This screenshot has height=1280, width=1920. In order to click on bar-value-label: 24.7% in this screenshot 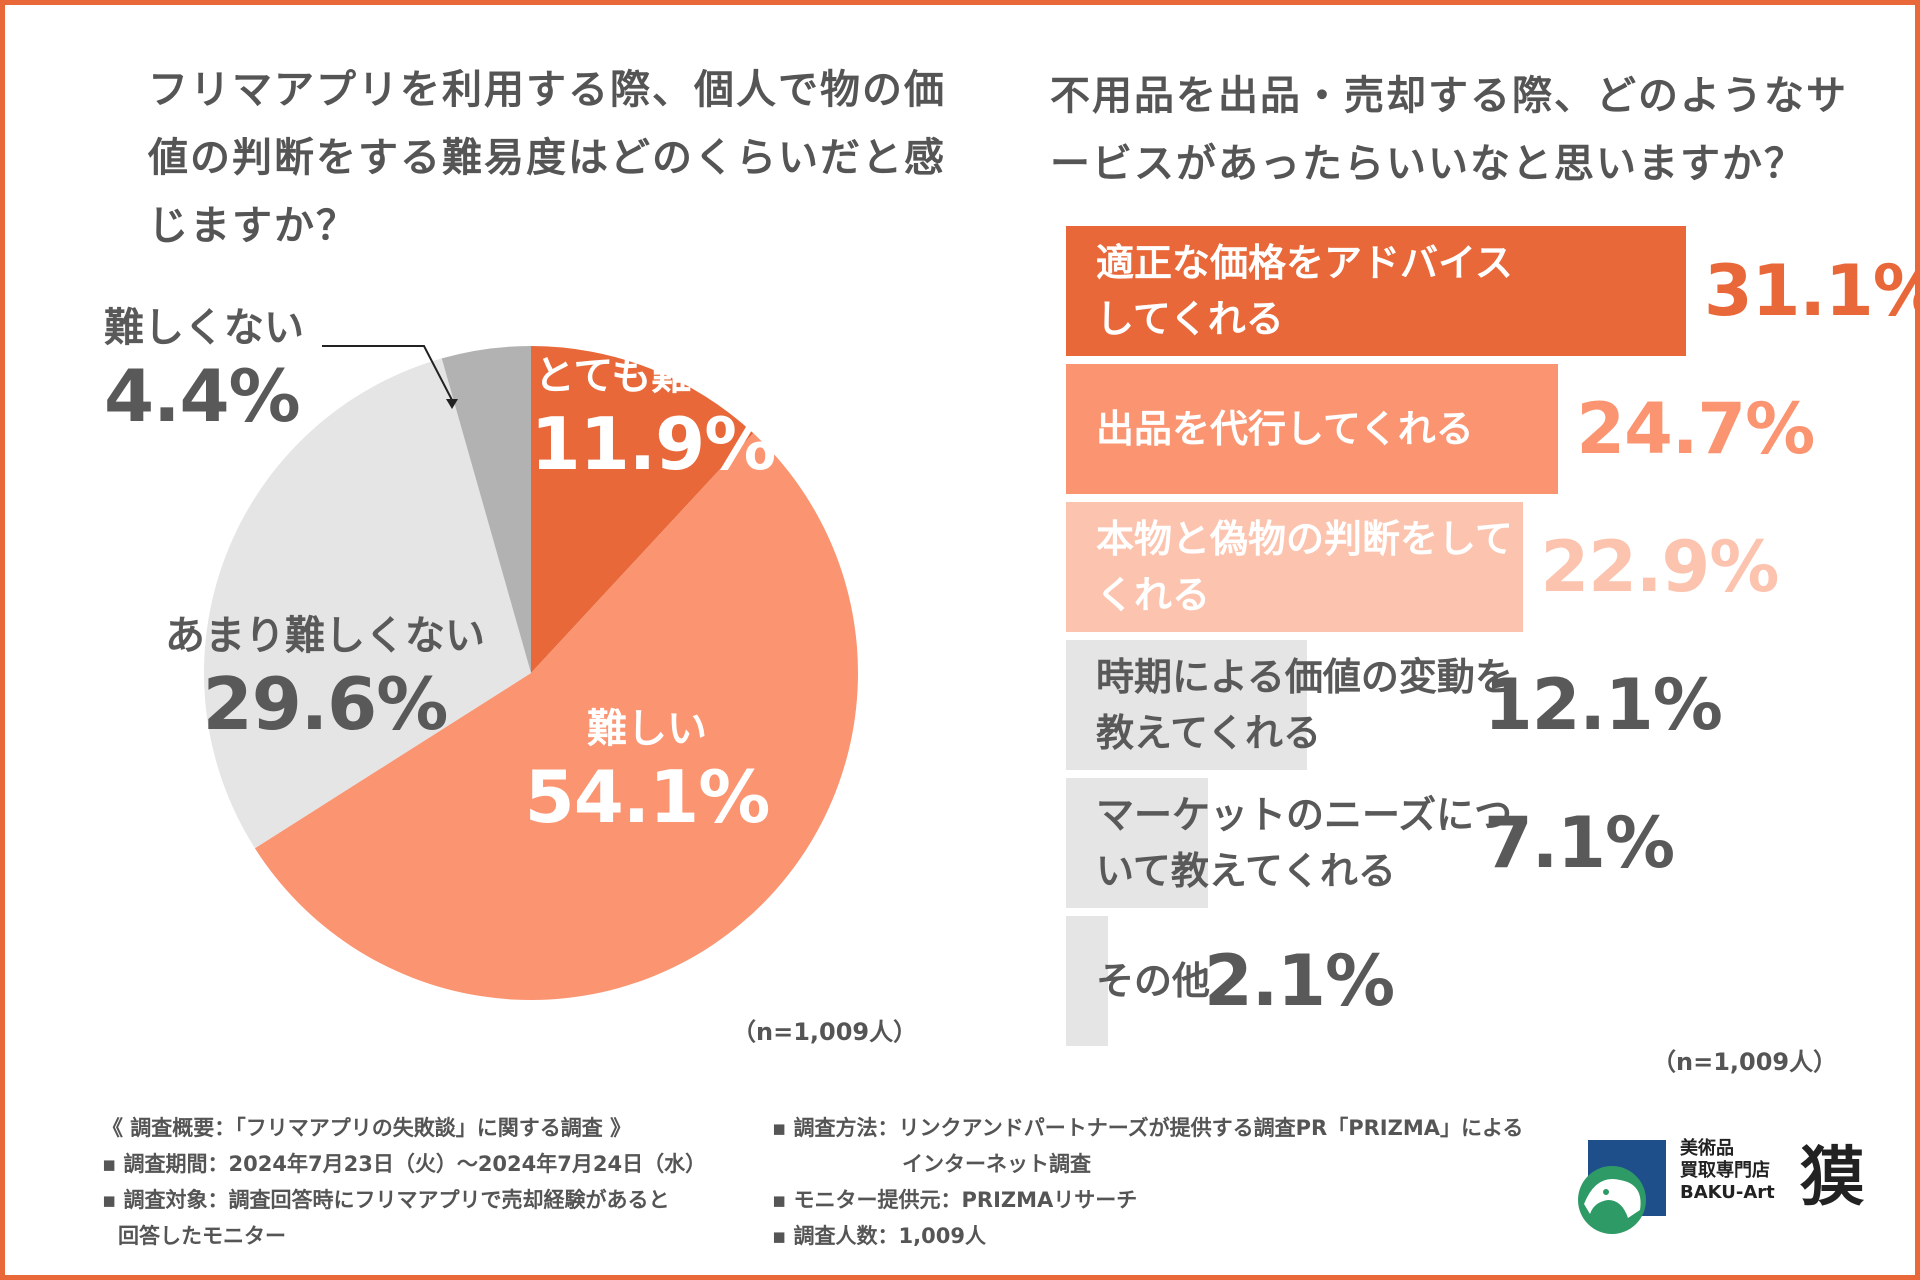, I will do `click(1695, 429)`.